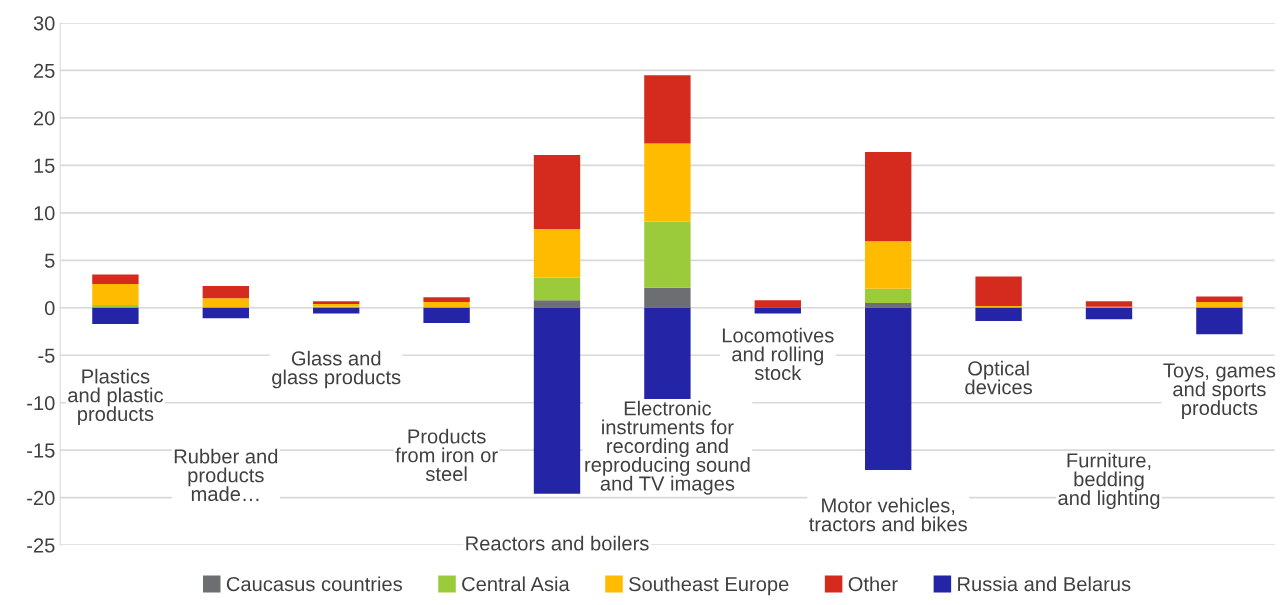 The height and width of the screenshot is (605, 1281). What do you see at coordinates (44, 118) in the screenshot?
I see `y-tick-label: 20` at bounding box center [44, 118].